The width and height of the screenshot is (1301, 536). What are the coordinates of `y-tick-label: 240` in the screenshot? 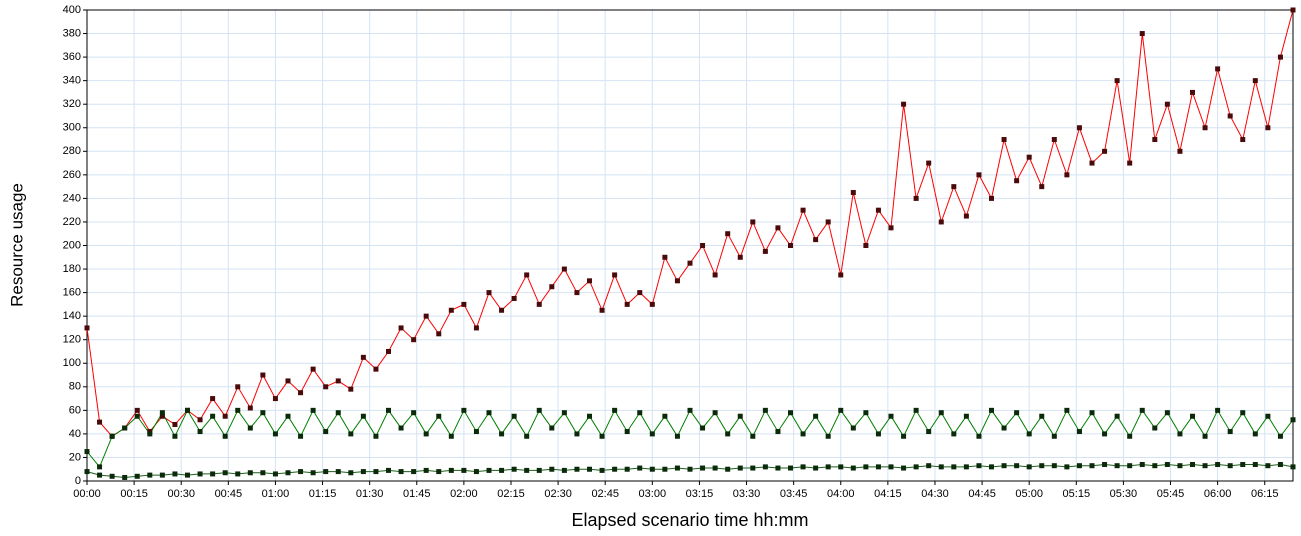 It's located at (72, 198).